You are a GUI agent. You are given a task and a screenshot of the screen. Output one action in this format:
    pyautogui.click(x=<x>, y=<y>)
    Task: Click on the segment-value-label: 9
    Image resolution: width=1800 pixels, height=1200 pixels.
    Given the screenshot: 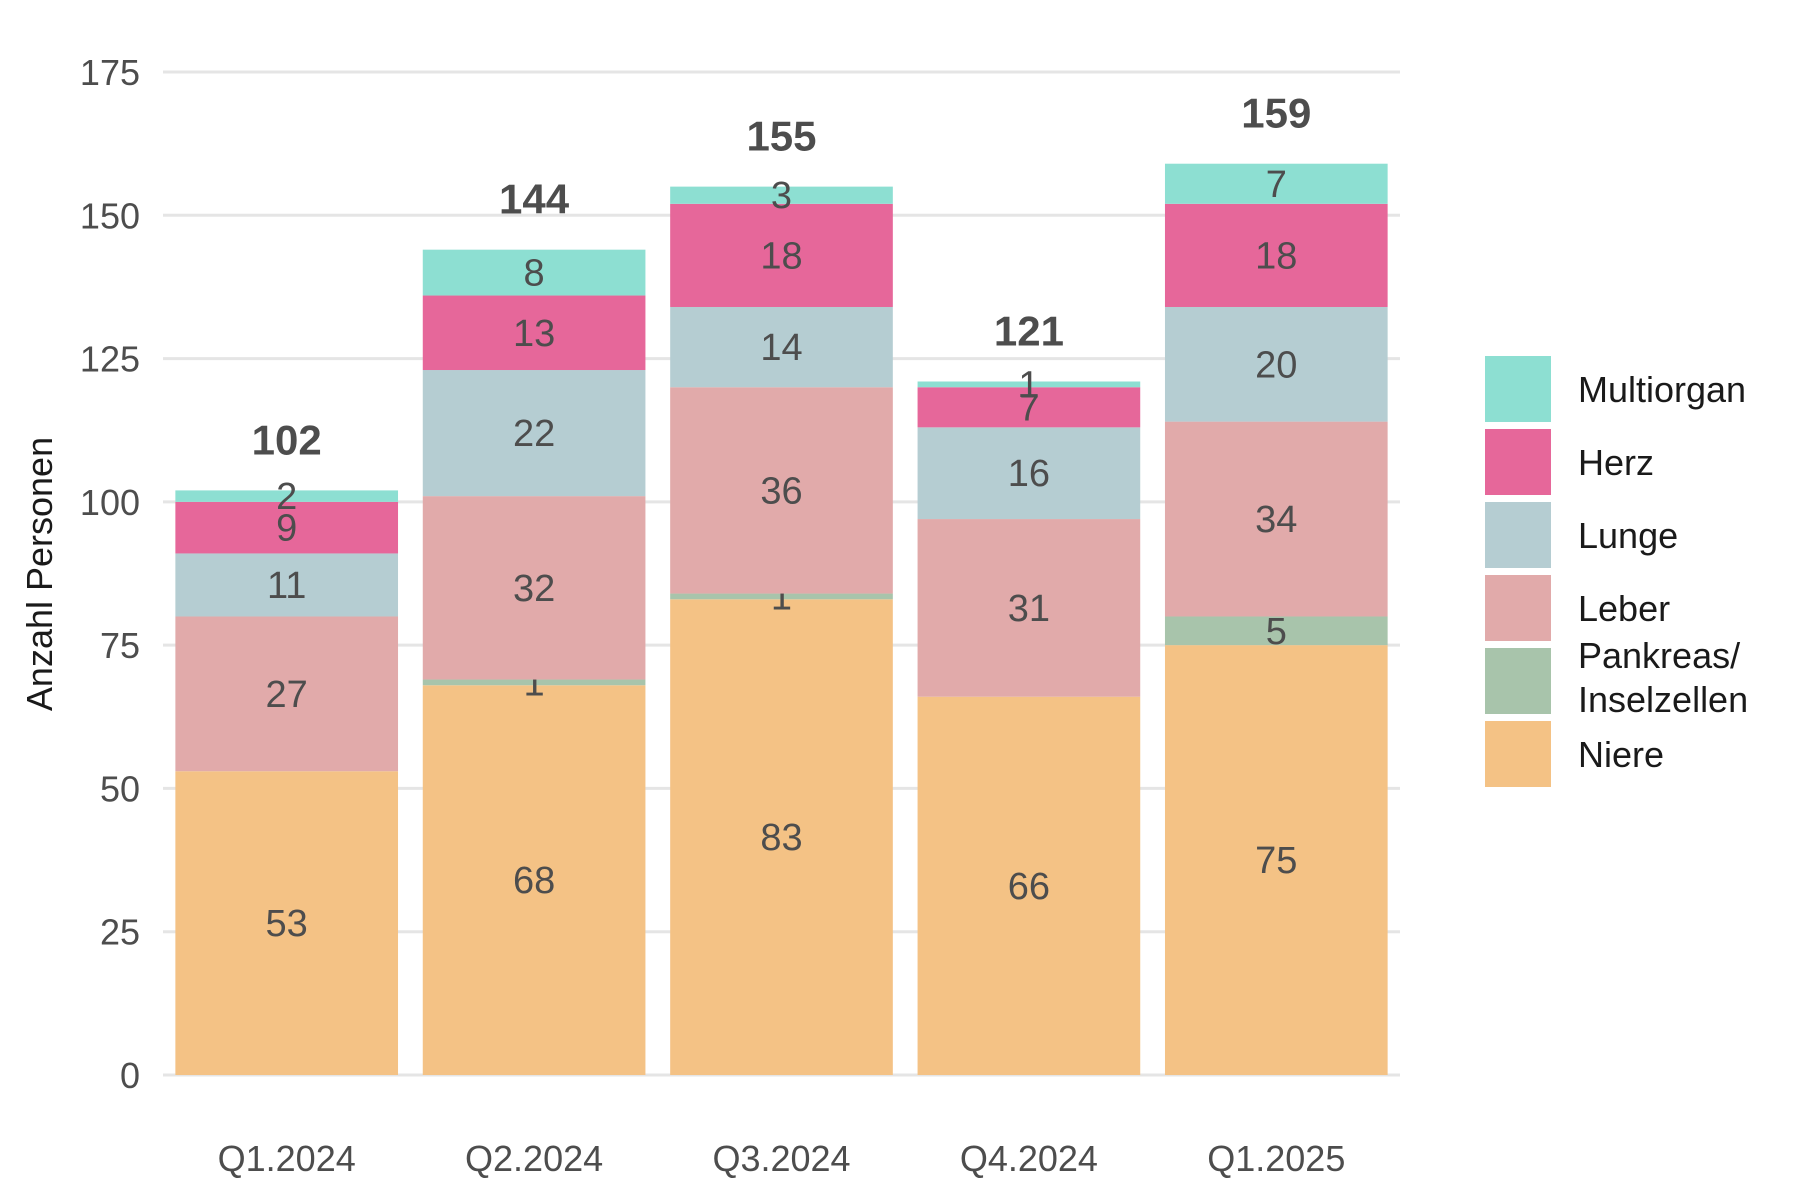 What is the action you would take?
    pyautogui.click(x=286, y=529)
    